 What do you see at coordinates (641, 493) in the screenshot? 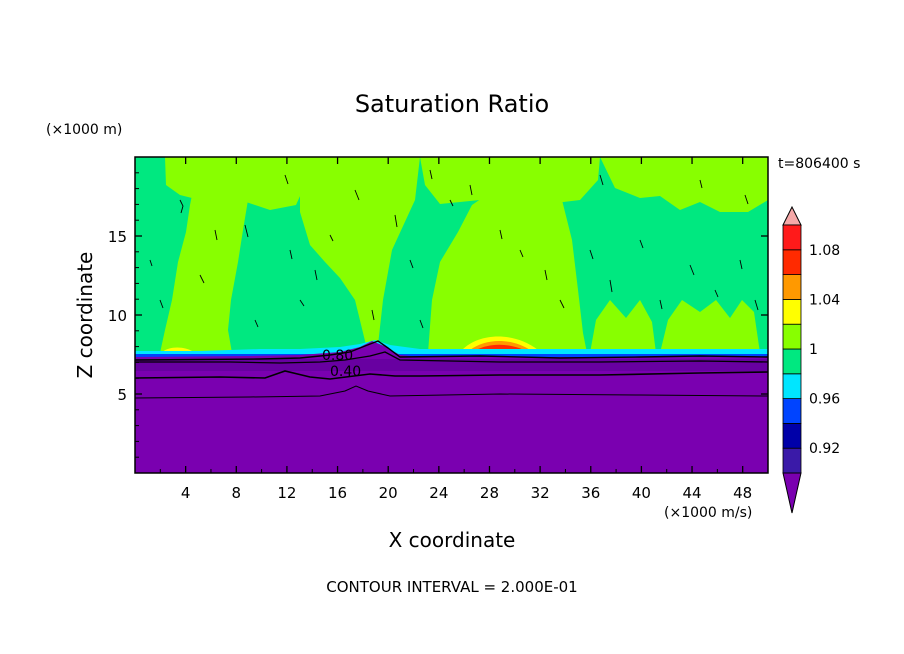
I see `x-tick-label: 40` at bounding box center [641, 493].